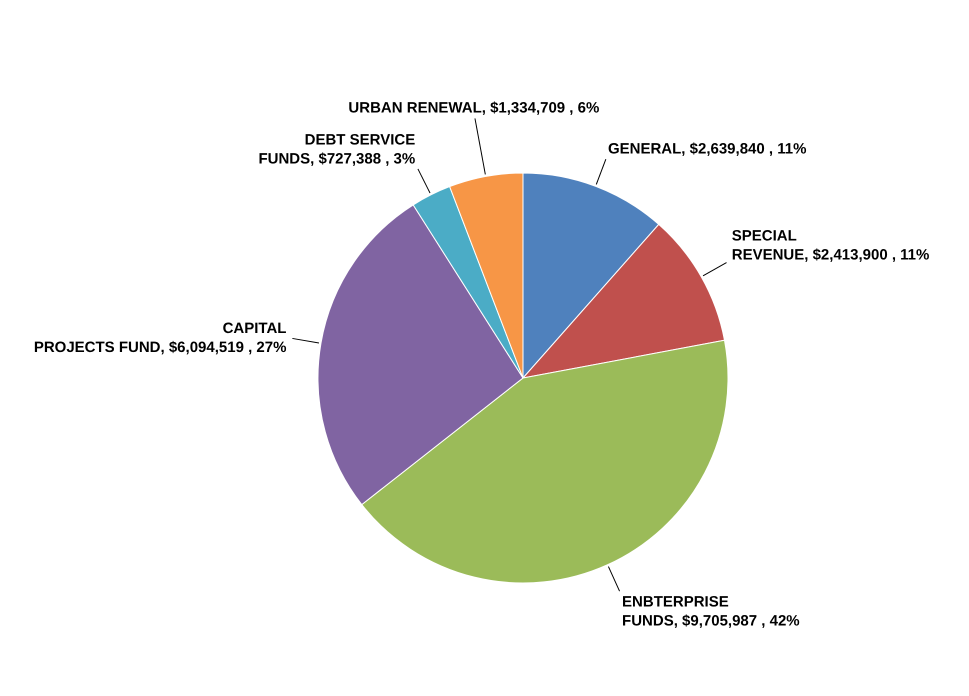 The height and width of the screenshot is (696, 969). Describe the element at coordinates (160, 338) in the screenshot. I see `slice-label: CAPITAL PROJECTS FUND, $6,094,519 , 27%` at that location.